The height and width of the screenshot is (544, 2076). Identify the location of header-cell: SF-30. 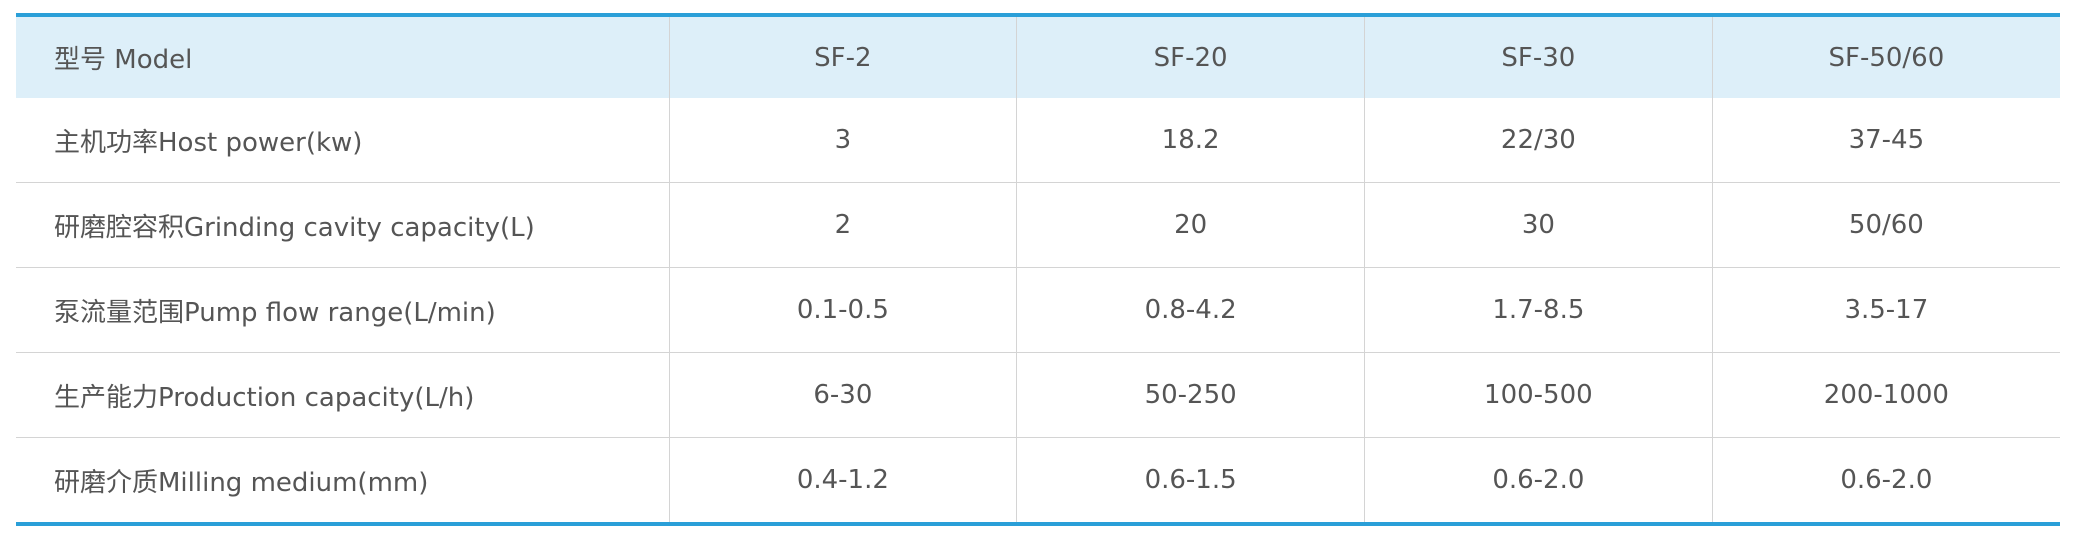
(1538, 56).